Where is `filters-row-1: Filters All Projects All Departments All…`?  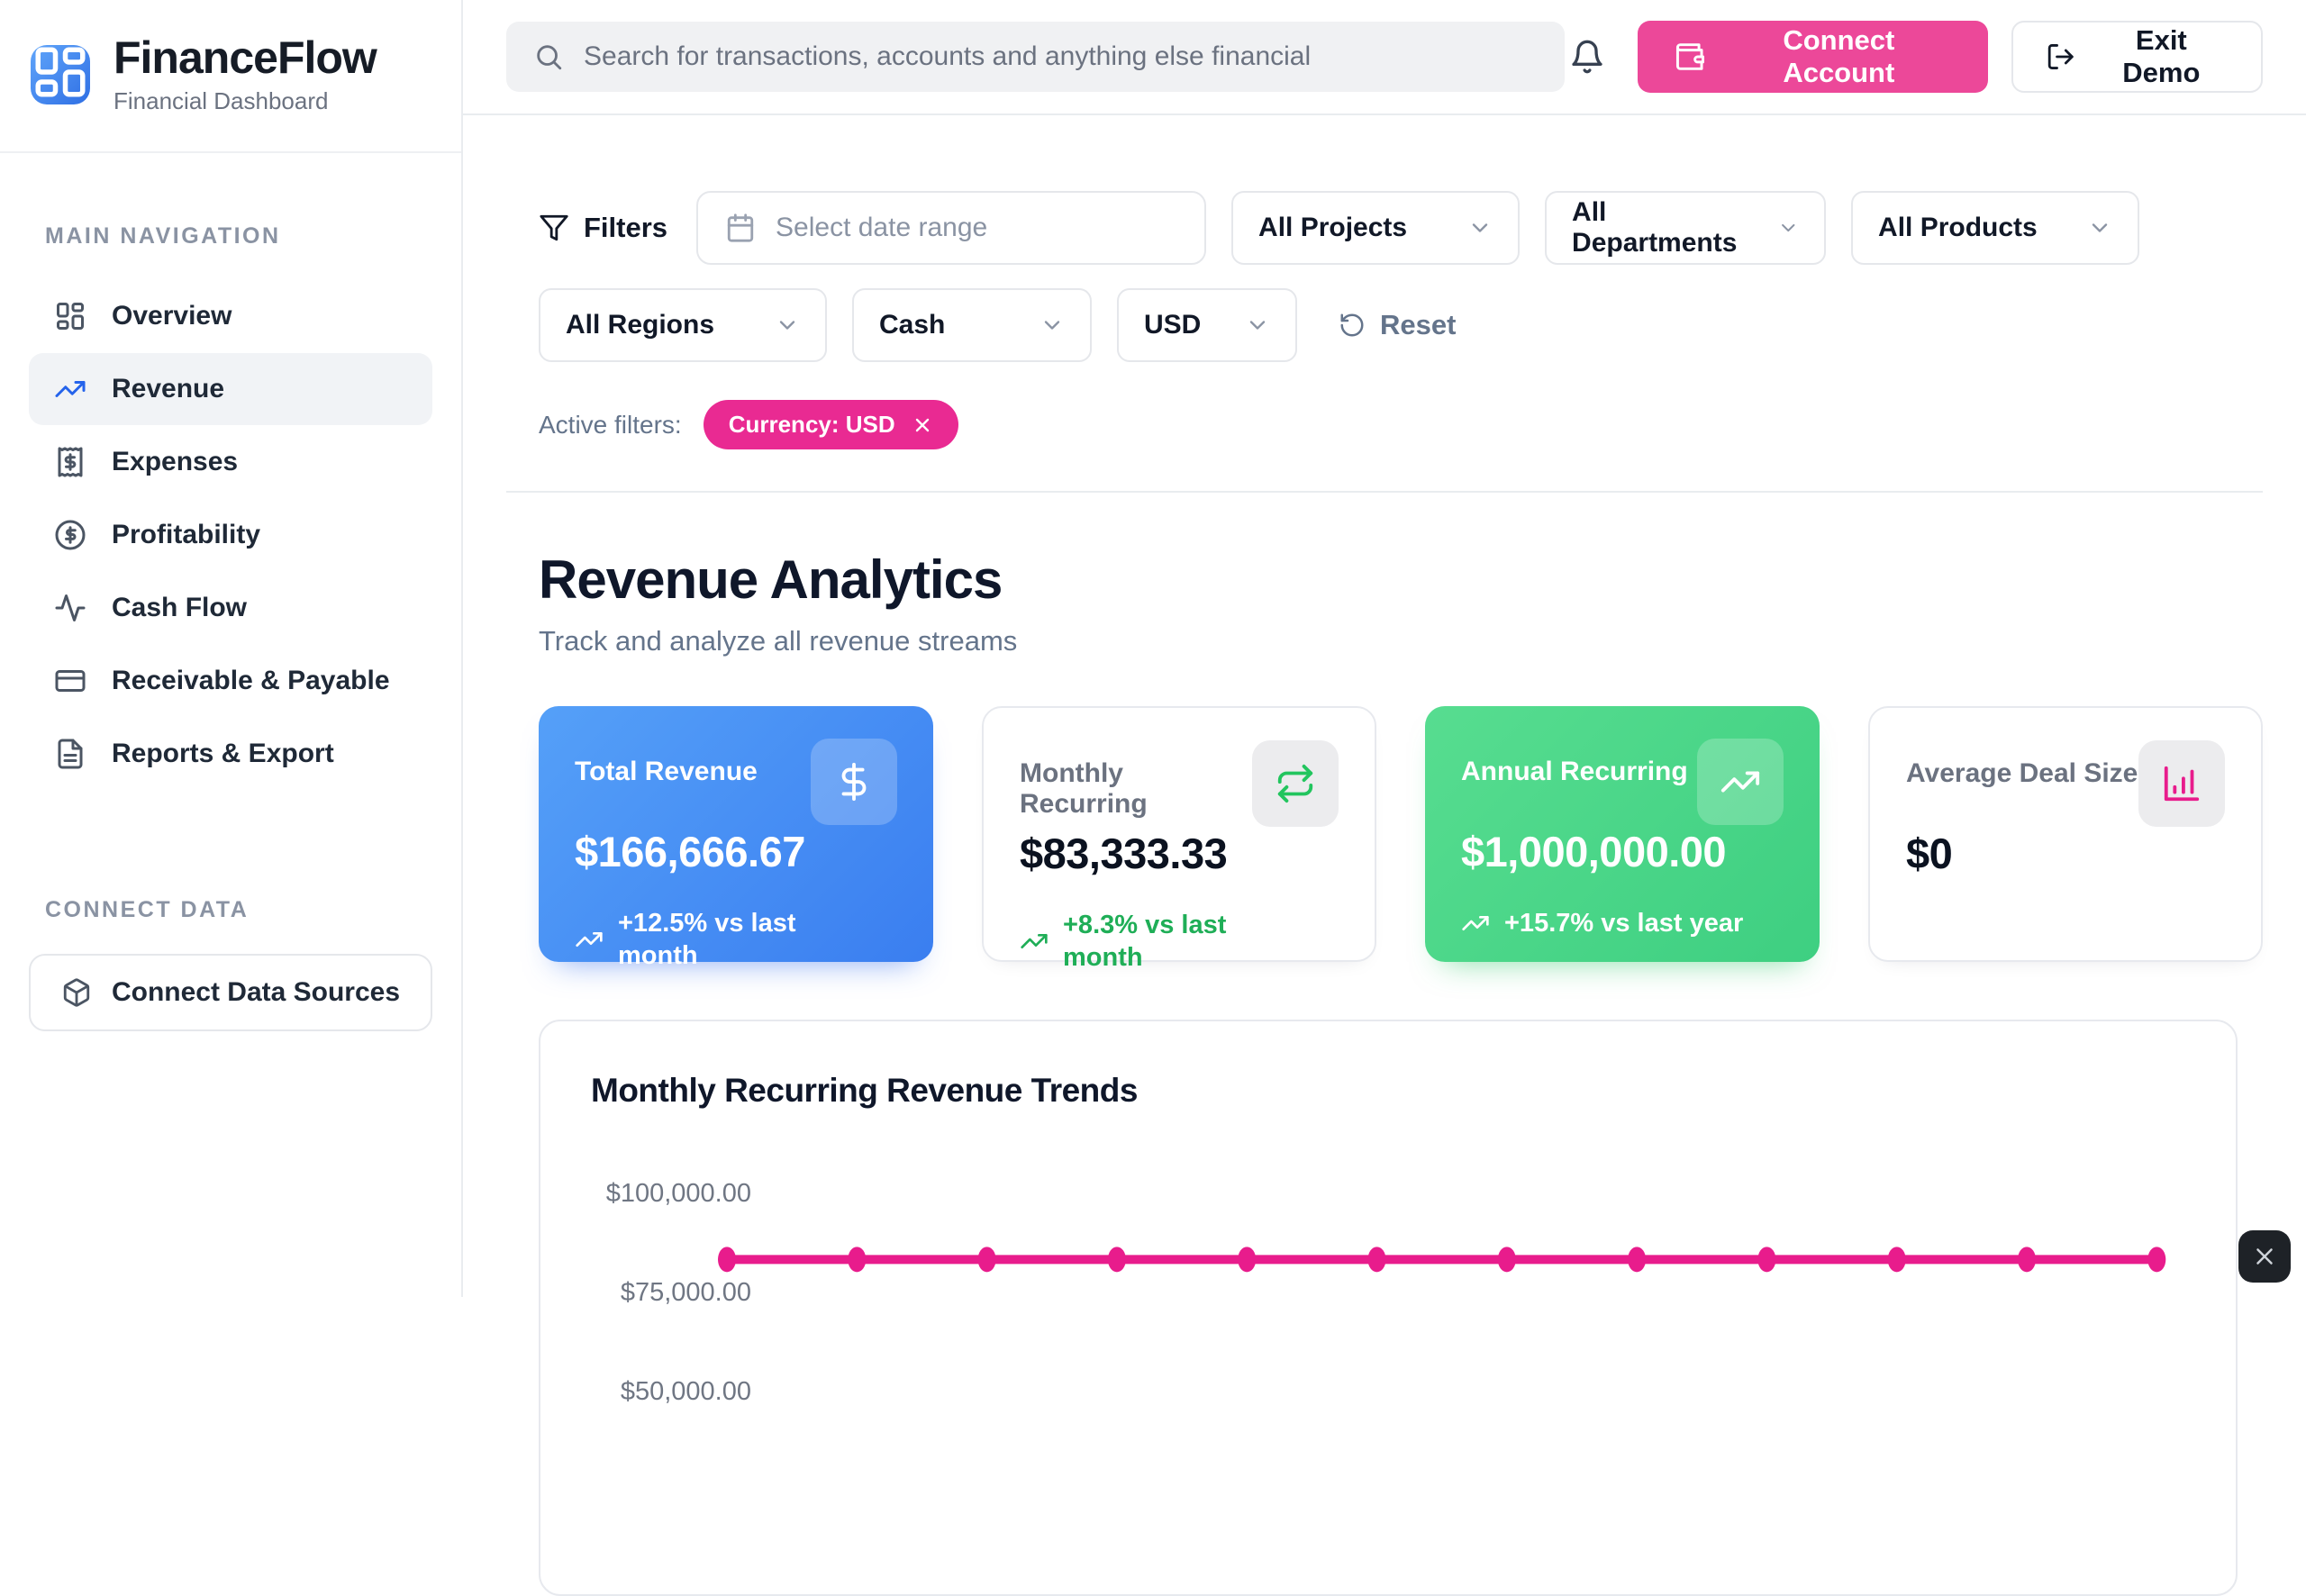 filters-row-1: Filters All Projects All Departments All… is located at coordinates (1401, 228).